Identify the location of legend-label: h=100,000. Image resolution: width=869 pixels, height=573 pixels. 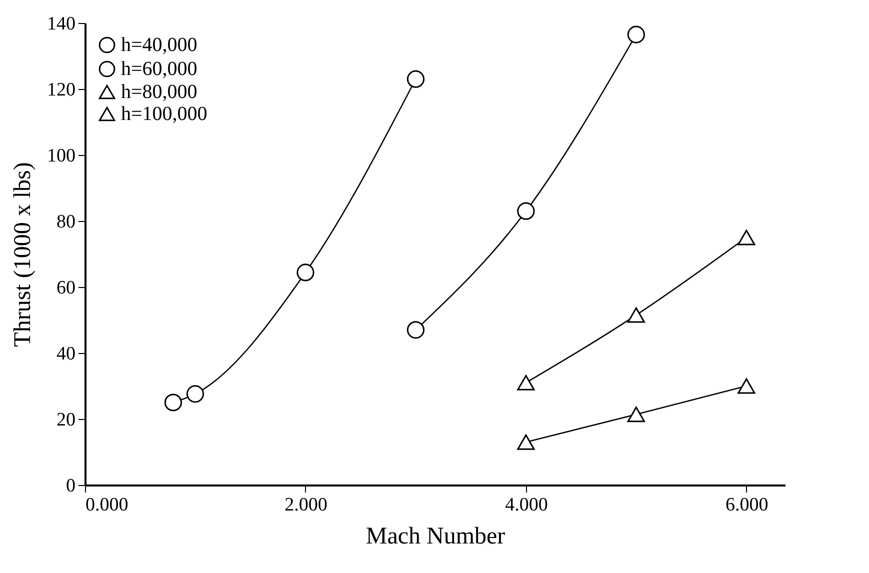
(164, 114).